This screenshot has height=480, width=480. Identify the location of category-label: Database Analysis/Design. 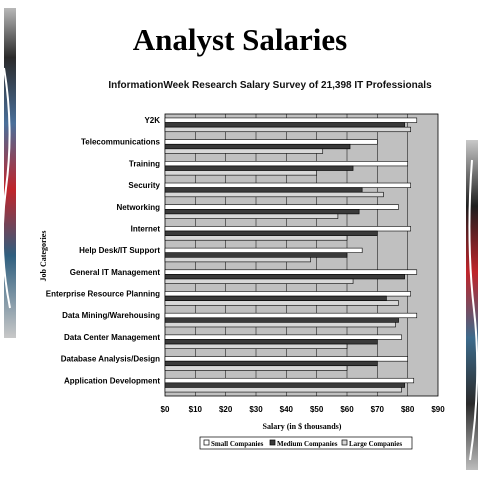
(110, 359).